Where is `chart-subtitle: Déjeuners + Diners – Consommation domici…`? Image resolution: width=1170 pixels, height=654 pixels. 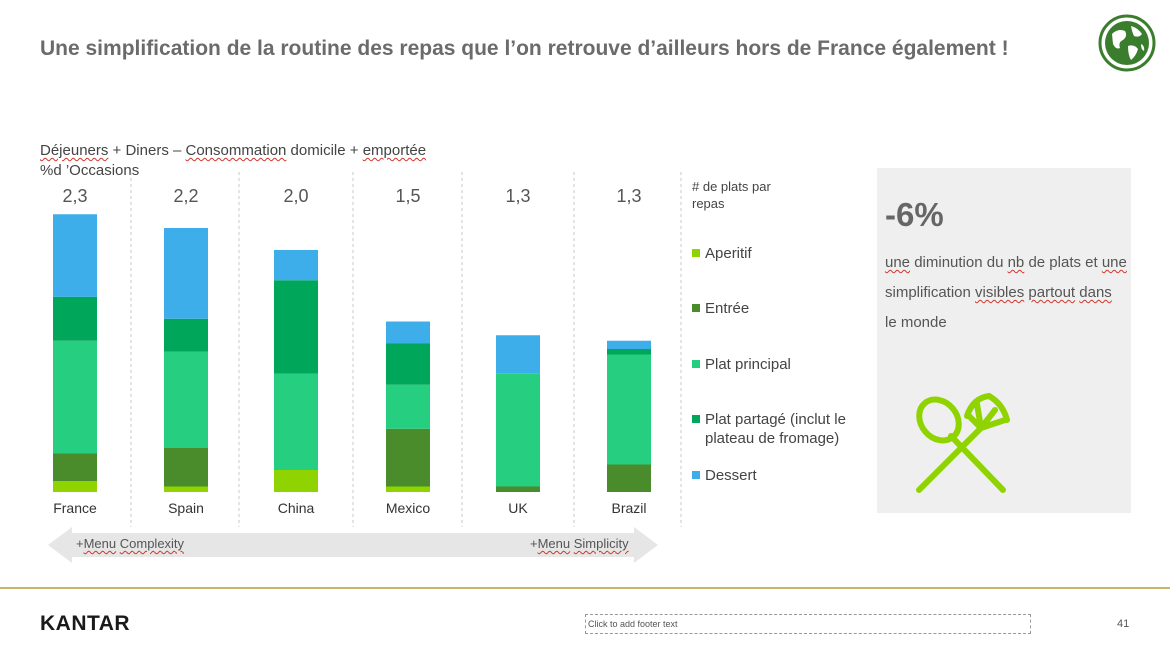
chart-subtitle: Déjeuners + Diners – Consommation domici… is located at coordinates (233, 161).